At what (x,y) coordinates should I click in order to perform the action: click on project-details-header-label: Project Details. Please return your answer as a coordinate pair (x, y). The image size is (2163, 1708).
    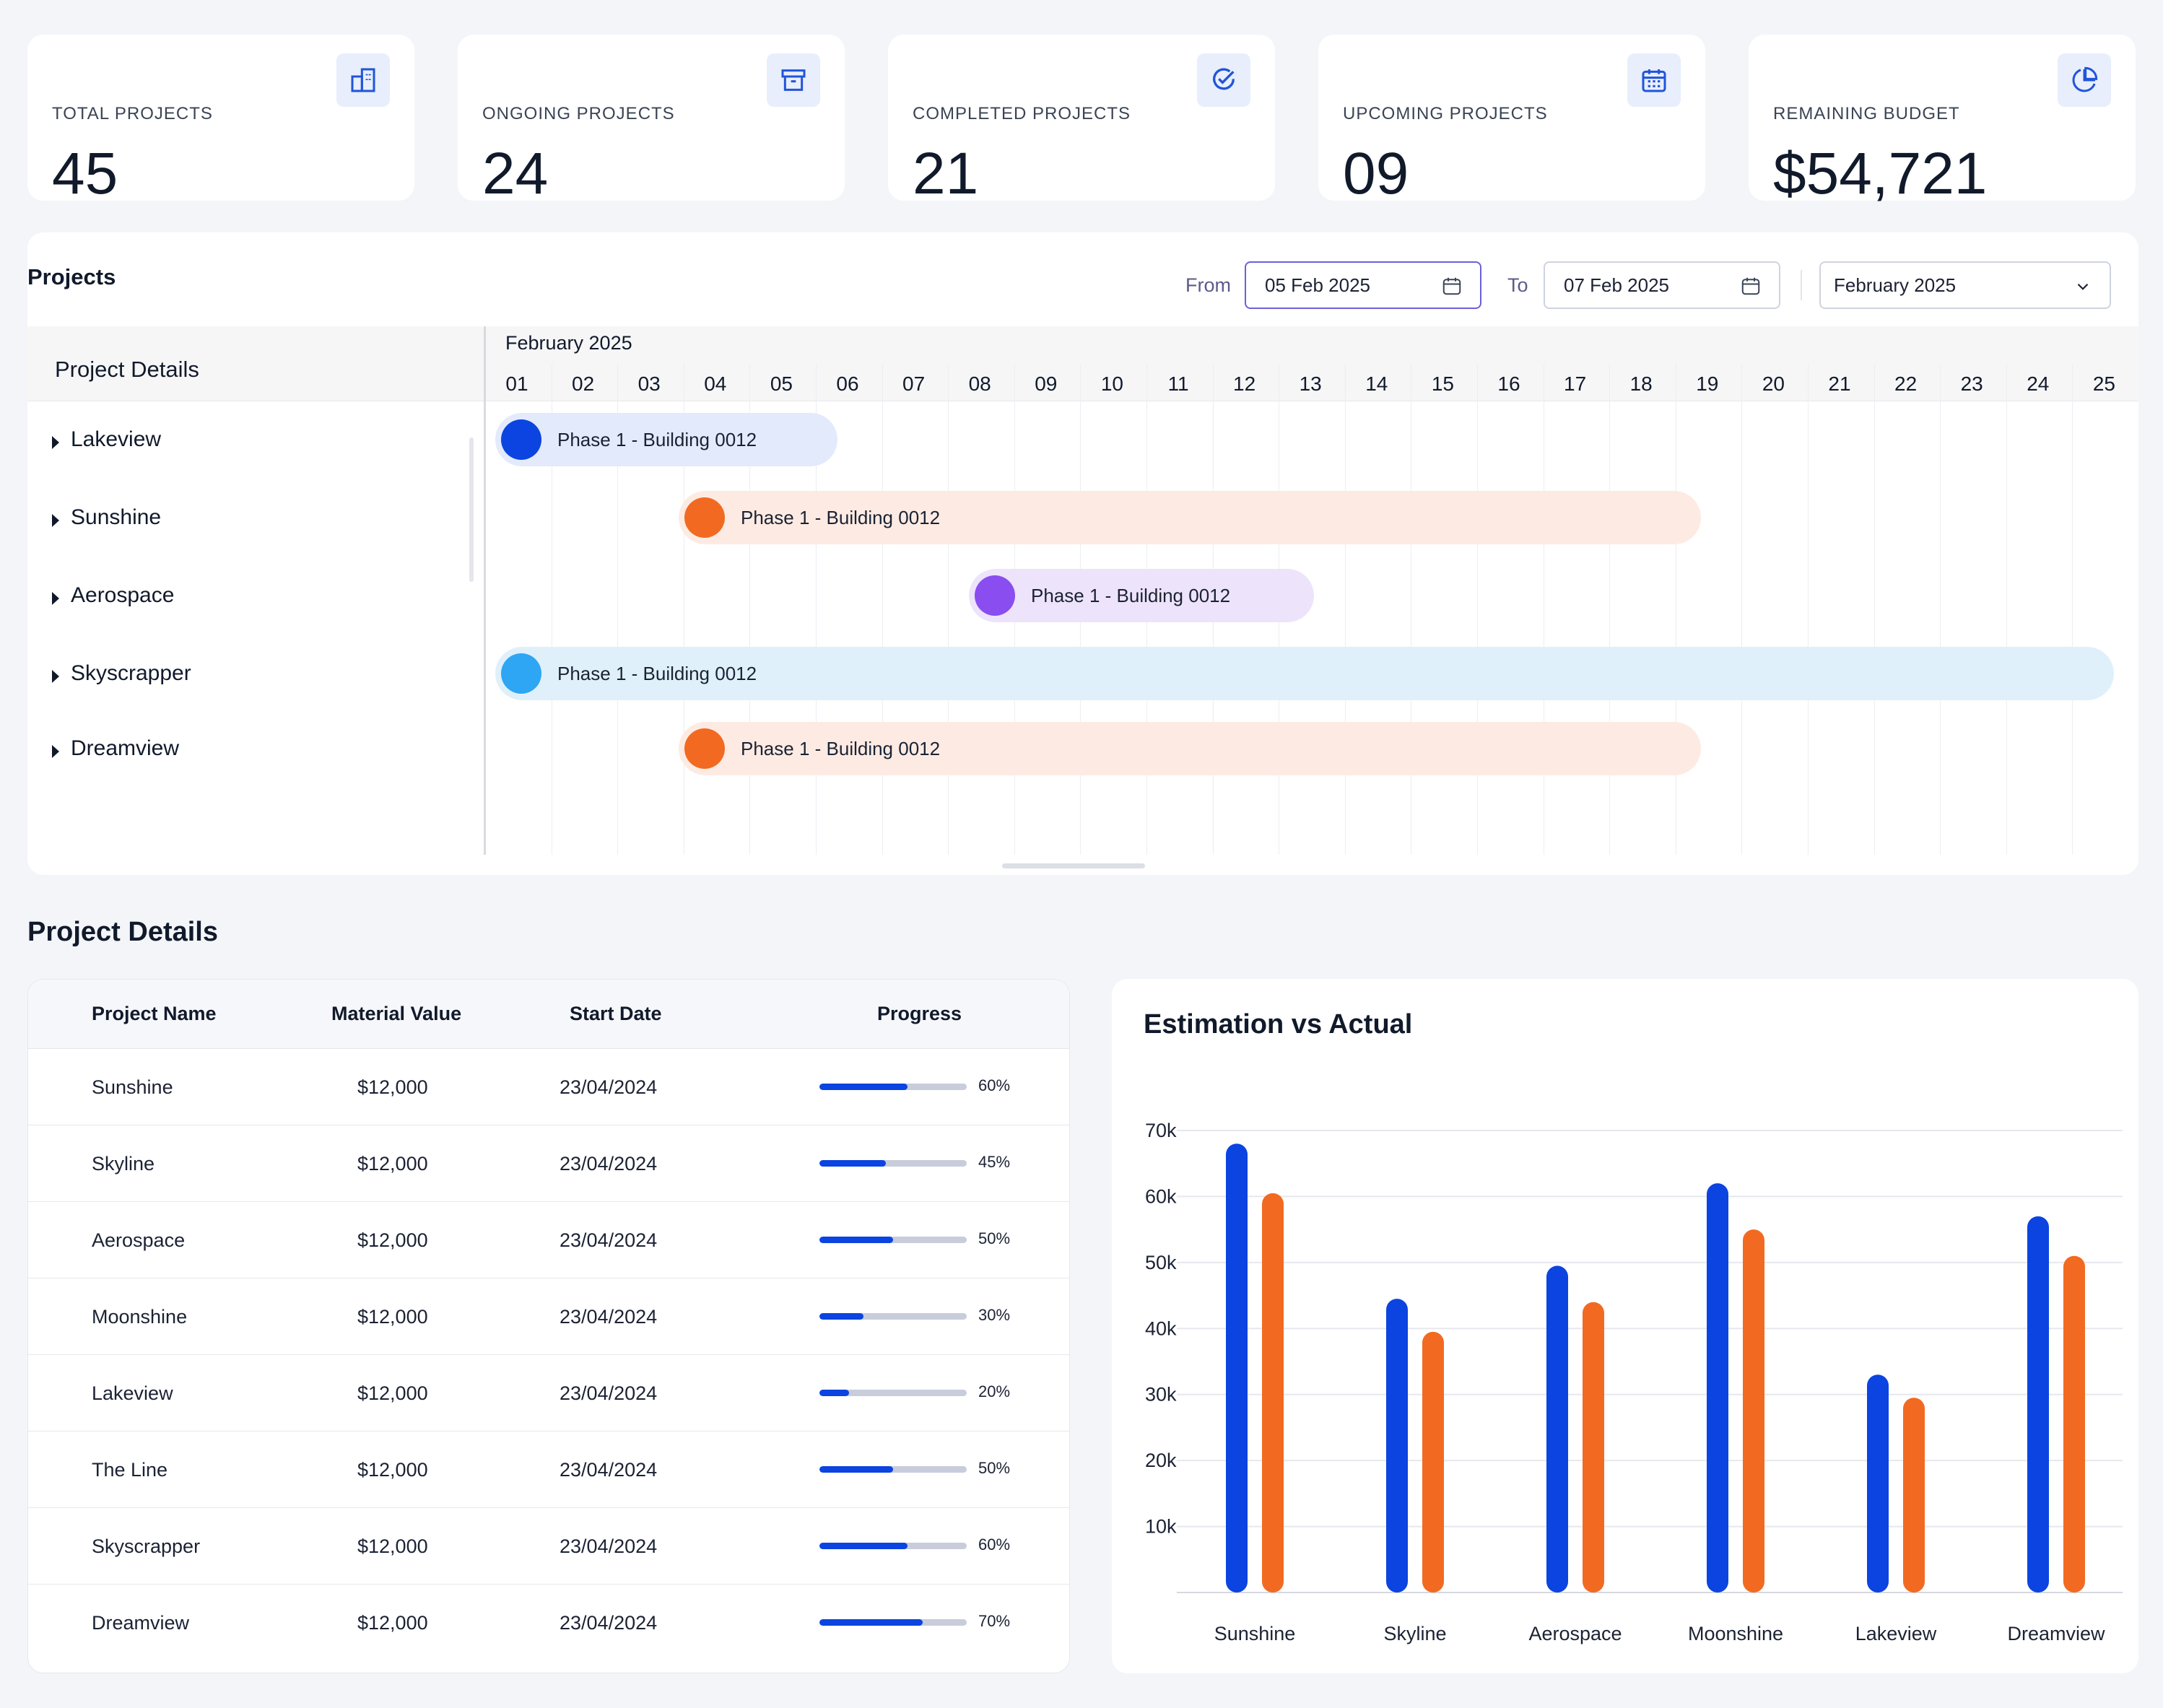
    Looking at the image, I should click on (127, 370).